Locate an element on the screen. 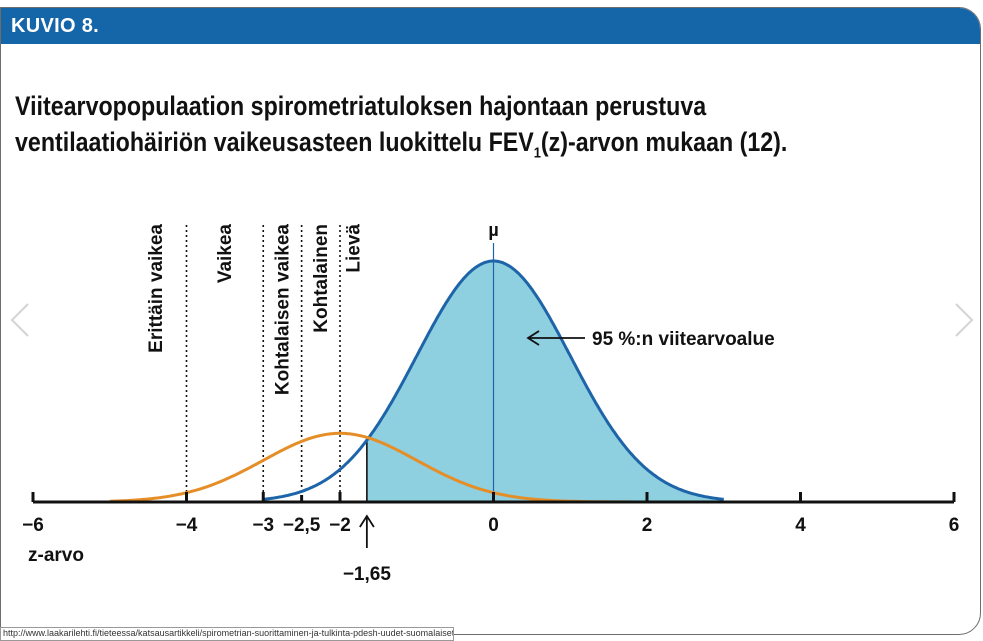  x-tick-label-2: −3 is located at coordinates (263, 525).